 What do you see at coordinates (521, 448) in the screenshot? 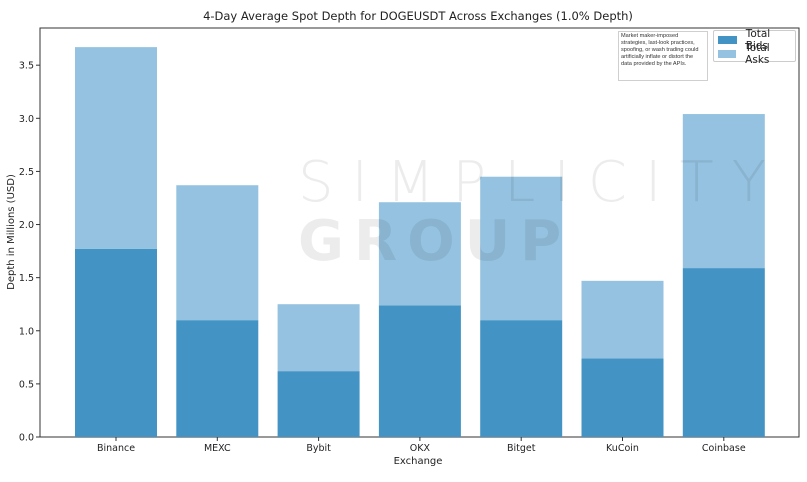
I see `x-tick-label: Bitget` at bounding box center [521, 448].